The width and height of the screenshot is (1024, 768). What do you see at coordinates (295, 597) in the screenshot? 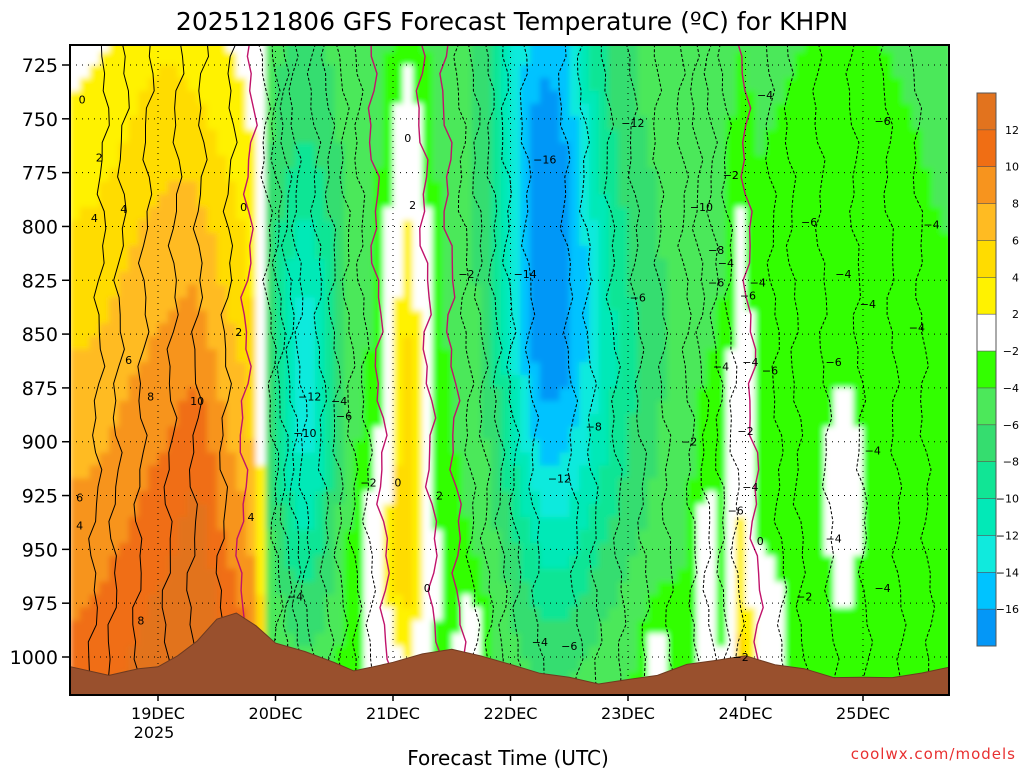
I see `contour-value-label: −4` at bounding box center [295, 597].